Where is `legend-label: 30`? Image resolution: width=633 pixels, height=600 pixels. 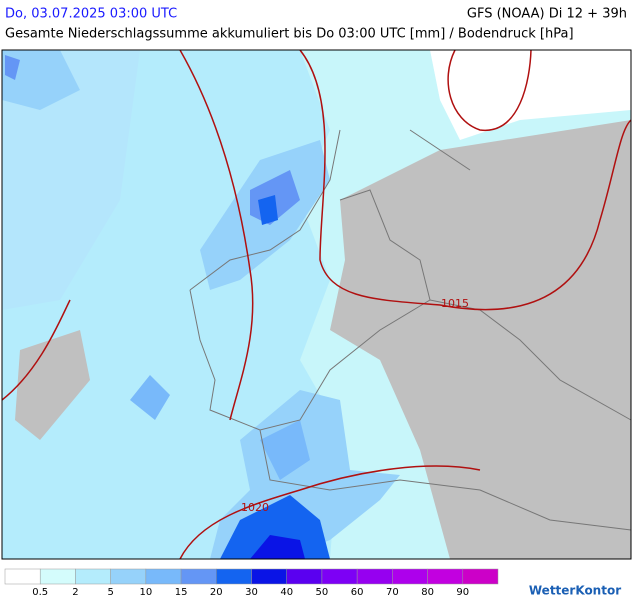
legend-label: 30 is located at coordinates (251, 592).